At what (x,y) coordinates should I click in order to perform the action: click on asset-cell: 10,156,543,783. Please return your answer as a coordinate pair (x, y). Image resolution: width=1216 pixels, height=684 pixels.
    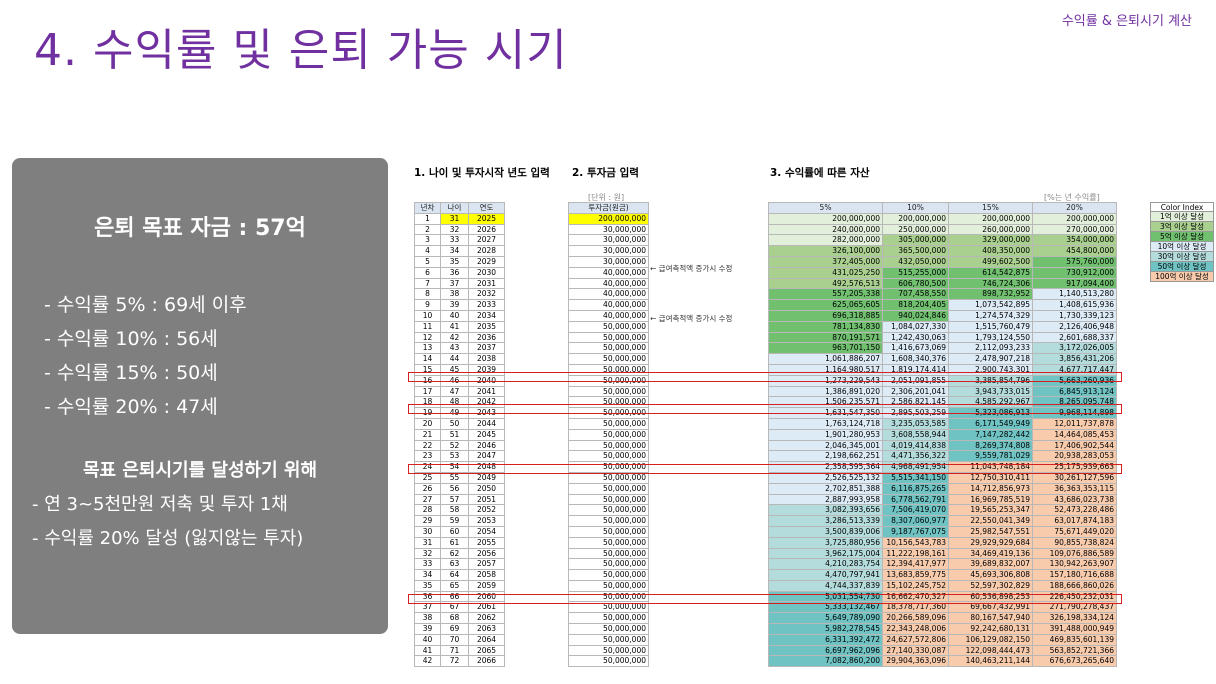
    Looking at the image, I should click on (915, 542).